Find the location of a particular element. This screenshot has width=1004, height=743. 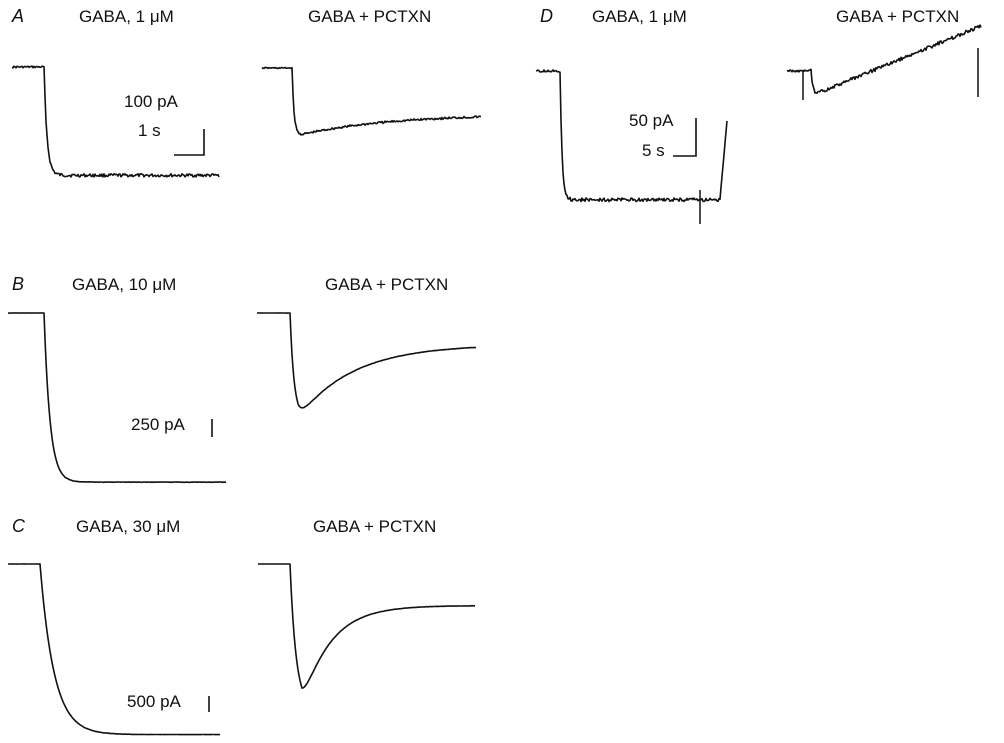

panel-c-pctxn-label: GABA + PCTXN is located at coordinates (374, 526).